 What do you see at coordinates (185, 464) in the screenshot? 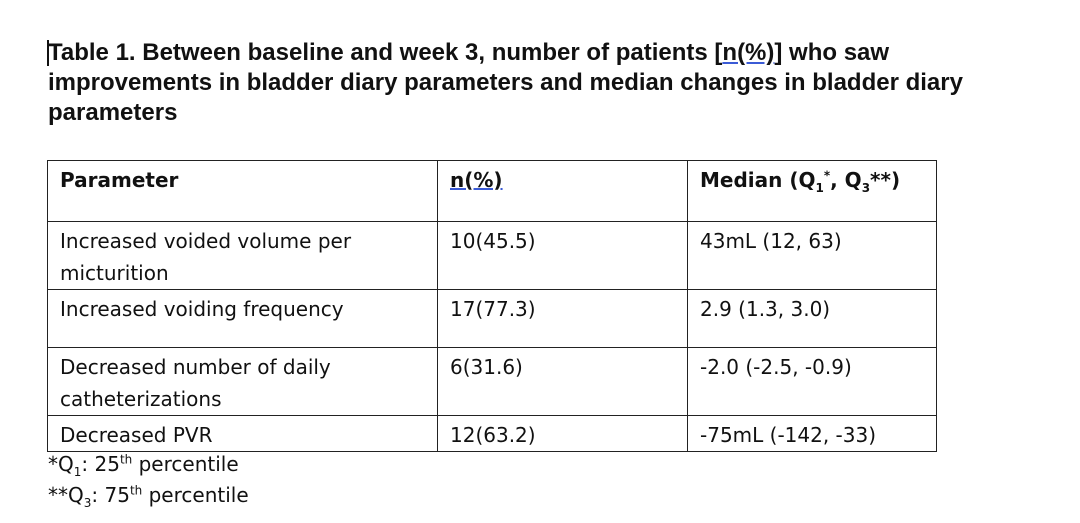
I see `footnote-q1-suffix: percentile` at bounding box center [185, 464].